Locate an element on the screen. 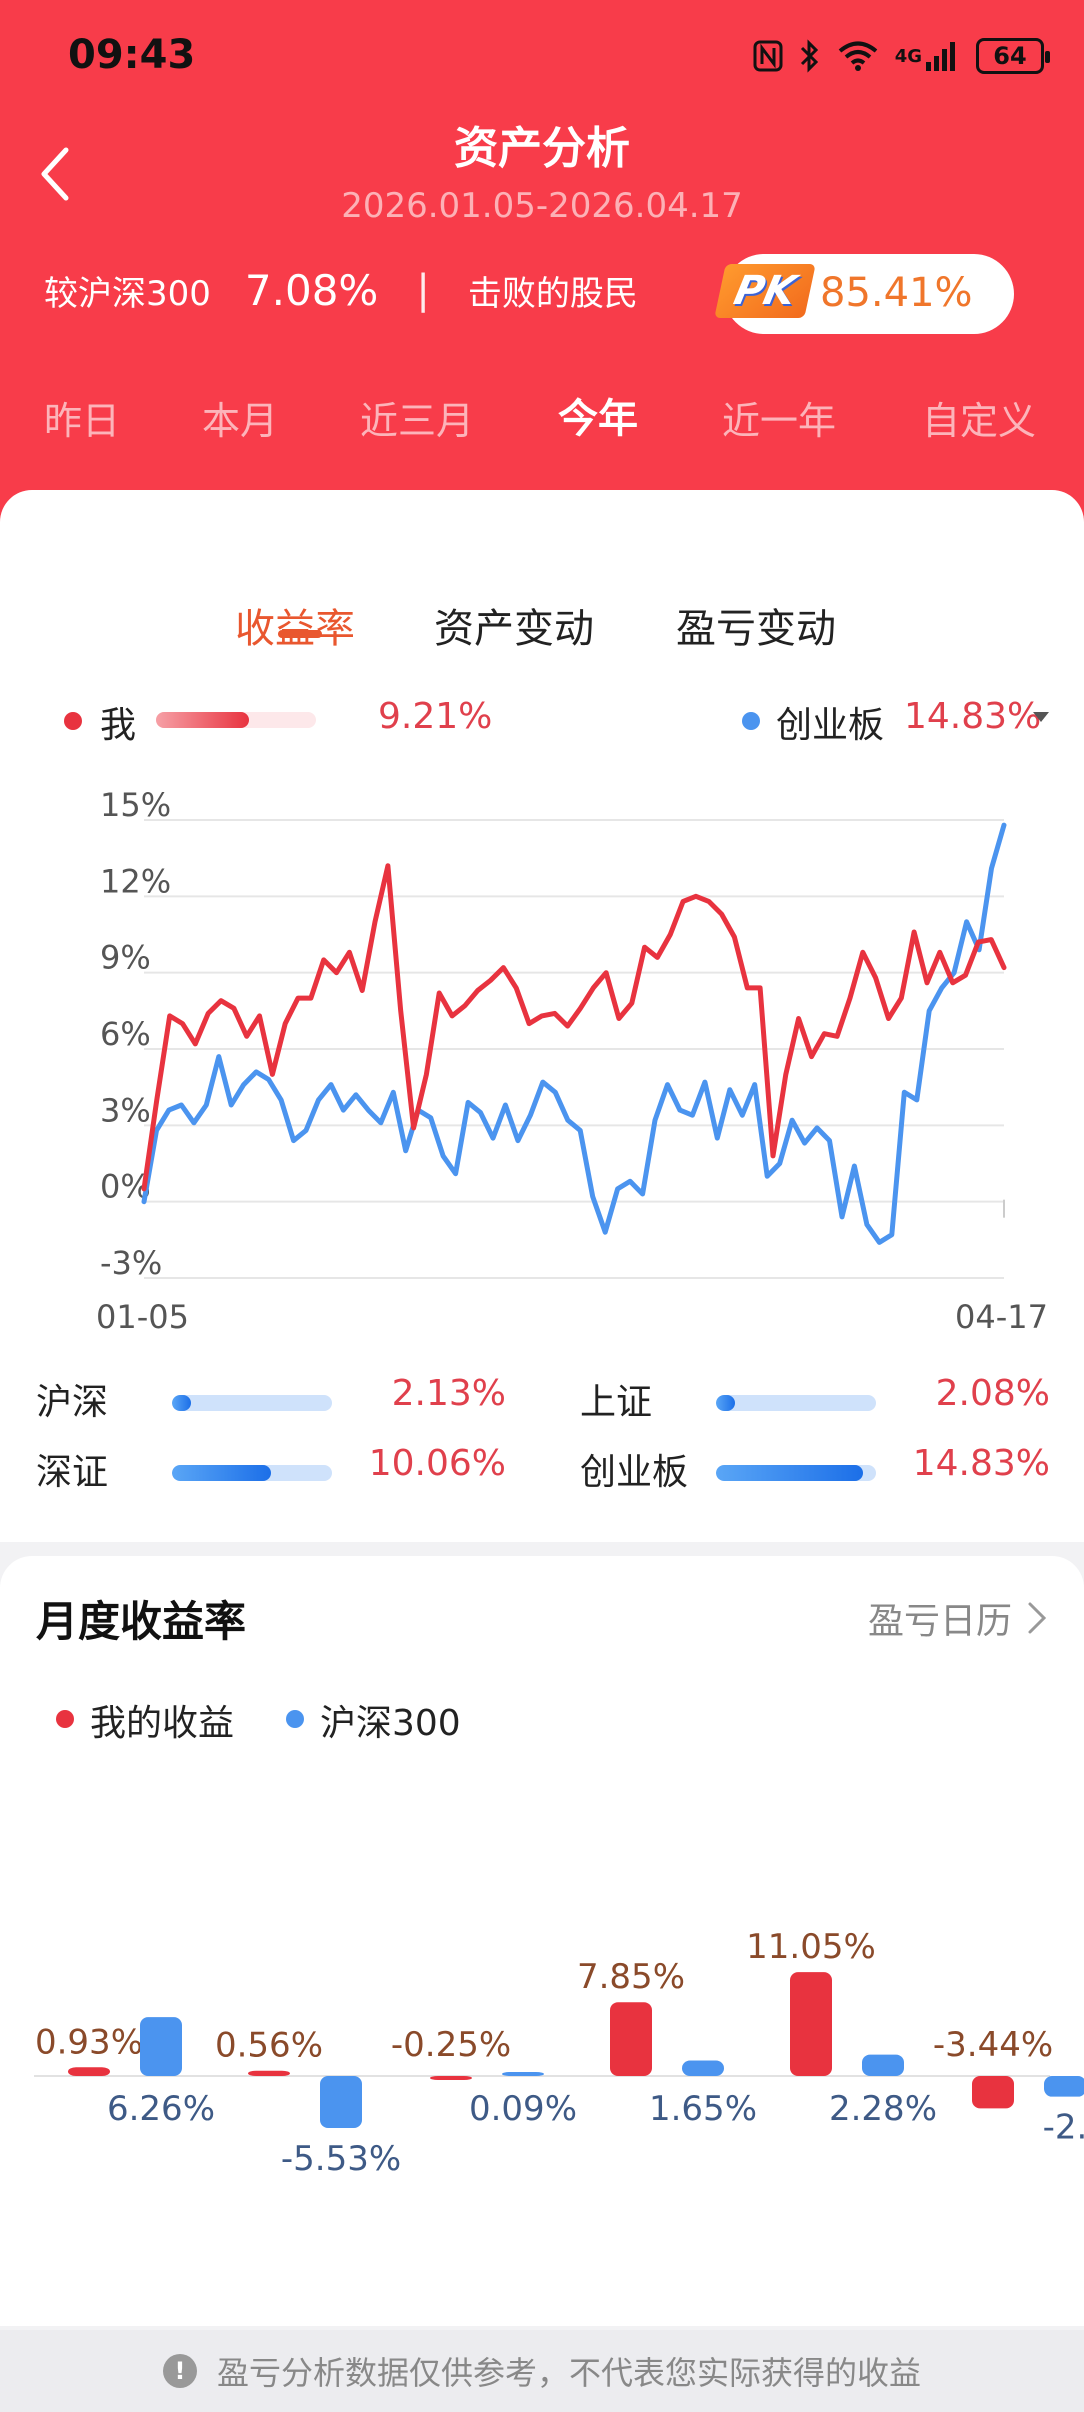 Image resolution: width=1084 pixels, height=2412 pixels. index-value-cyb: 14.83% is located at coordinates (981, 1463).